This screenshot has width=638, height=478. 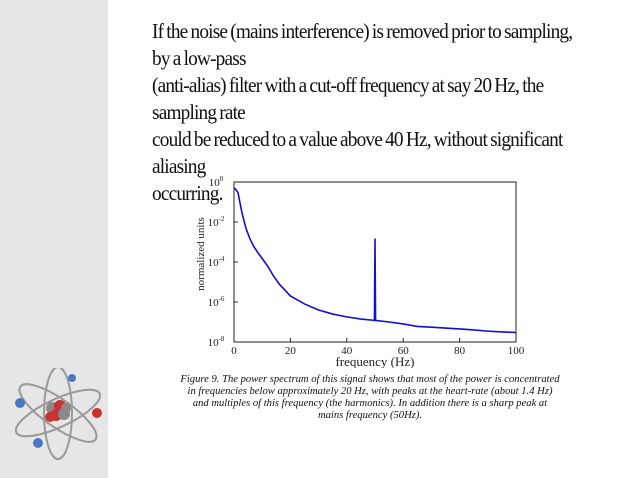 What do you see at coordinates (234, 351) in the screenshot?
I see `x-tick-label: 0` at bounding box center [234, 351].